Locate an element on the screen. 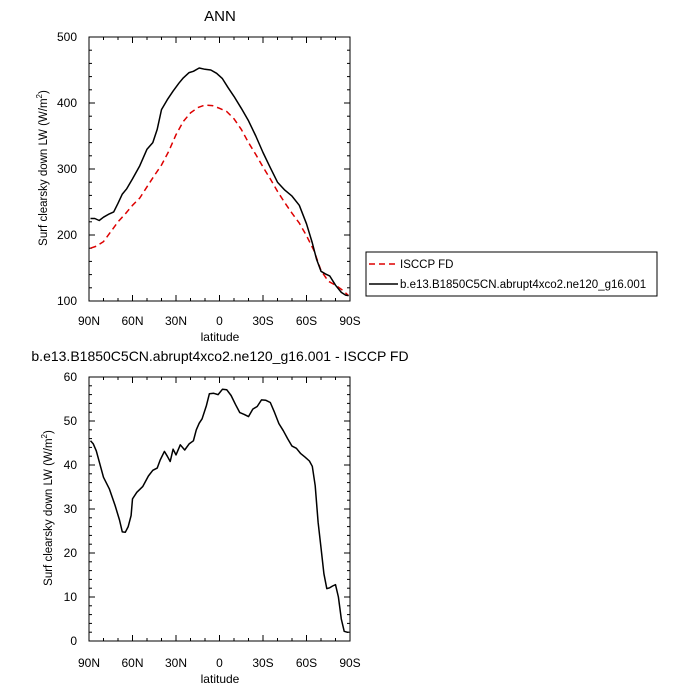  y-tick-label: 500 is located at coordinates (67, 37).